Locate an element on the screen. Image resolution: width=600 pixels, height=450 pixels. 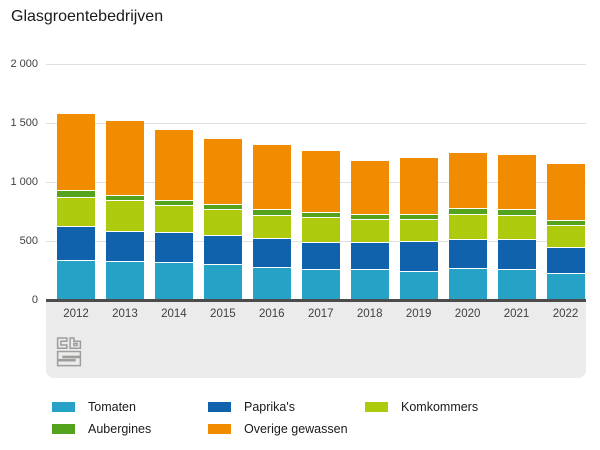
x-axis-label: 2022 is located at coordinates (565, 314).